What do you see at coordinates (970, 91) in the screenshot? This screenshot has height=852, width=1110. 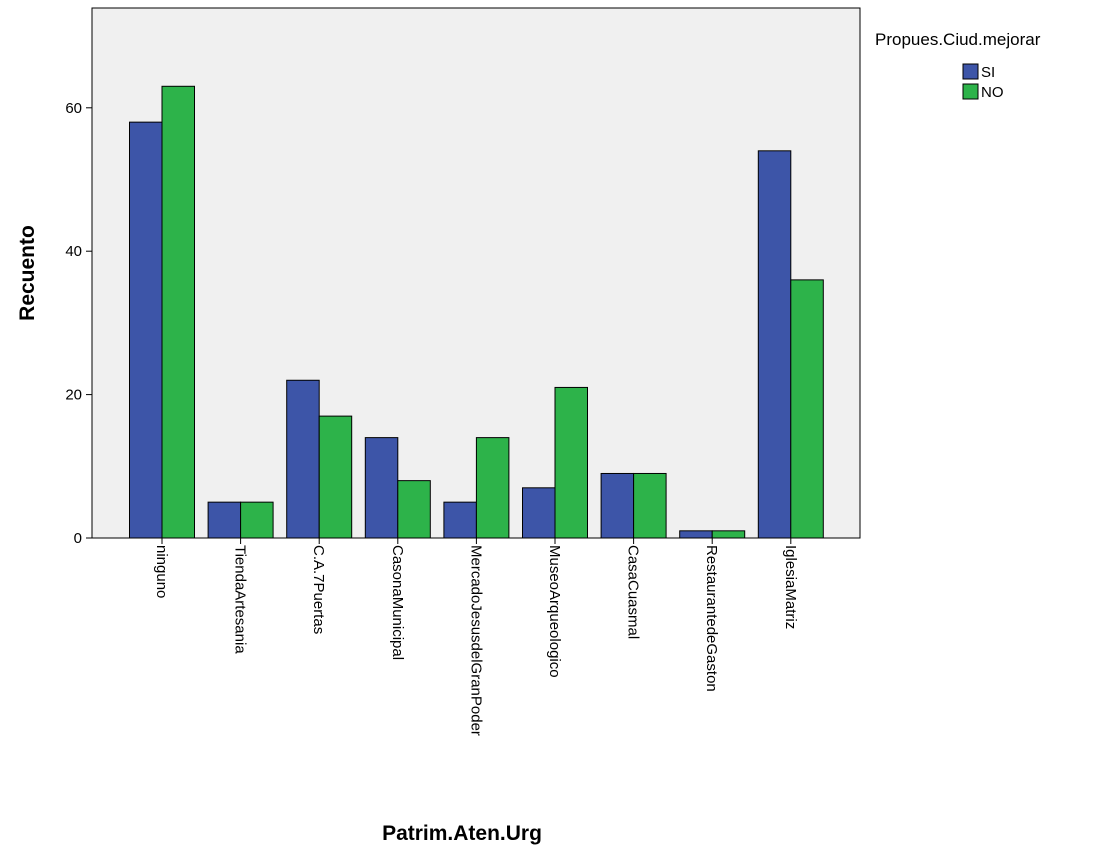 I see `legend-swatch-no` at bounding box center [970, 91].